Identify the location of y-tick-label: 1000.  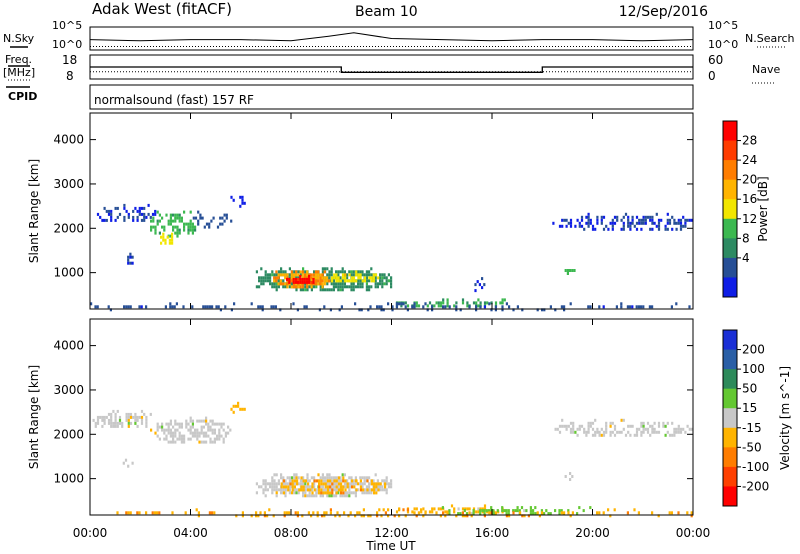
(68, 479).